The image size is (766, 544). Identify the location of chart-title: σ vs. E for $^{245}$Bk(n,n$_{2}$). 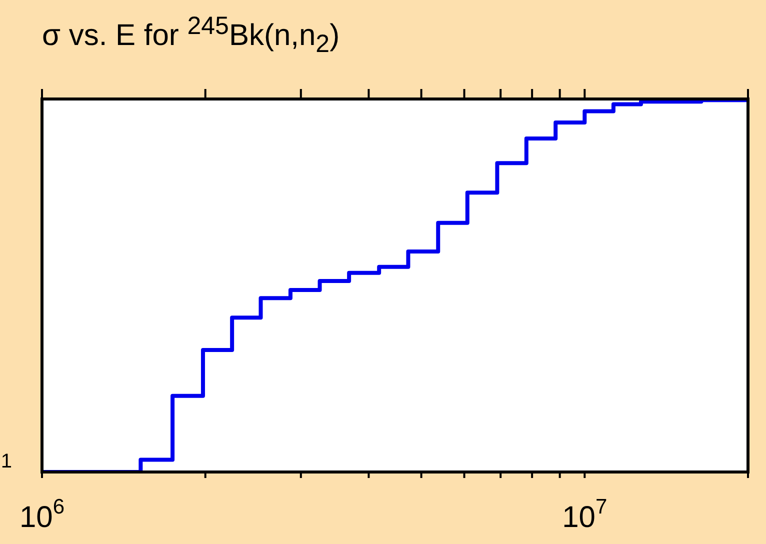
(191, 35).